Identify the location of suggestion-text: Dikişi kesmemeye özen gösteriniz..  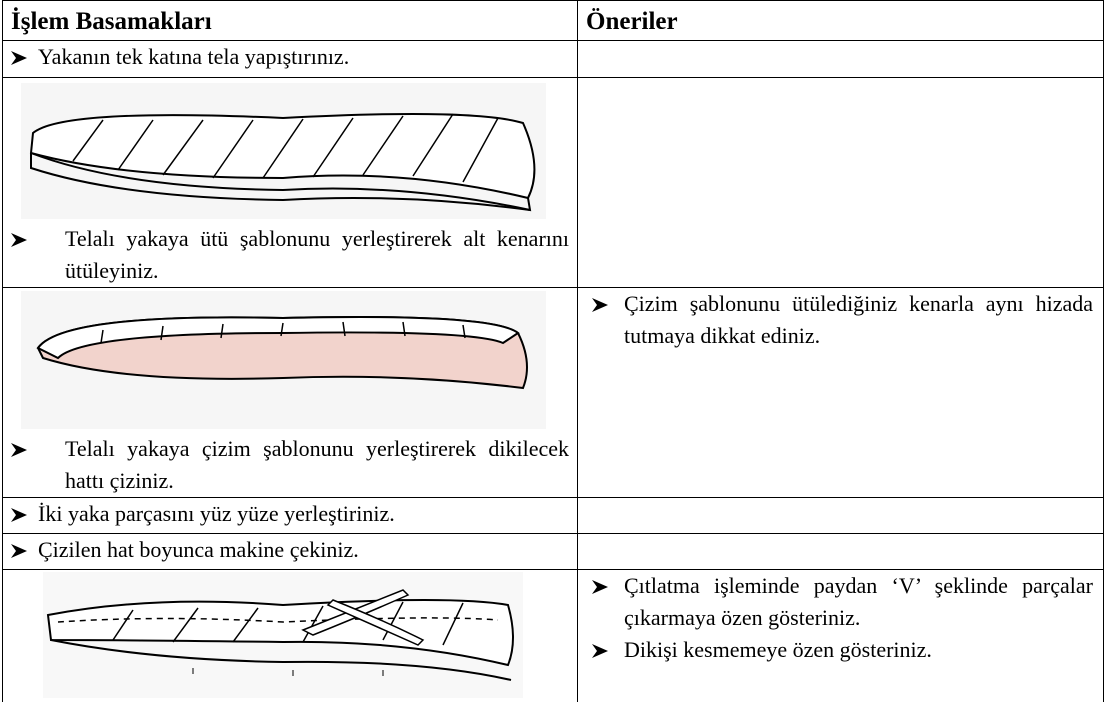
(778, 649).